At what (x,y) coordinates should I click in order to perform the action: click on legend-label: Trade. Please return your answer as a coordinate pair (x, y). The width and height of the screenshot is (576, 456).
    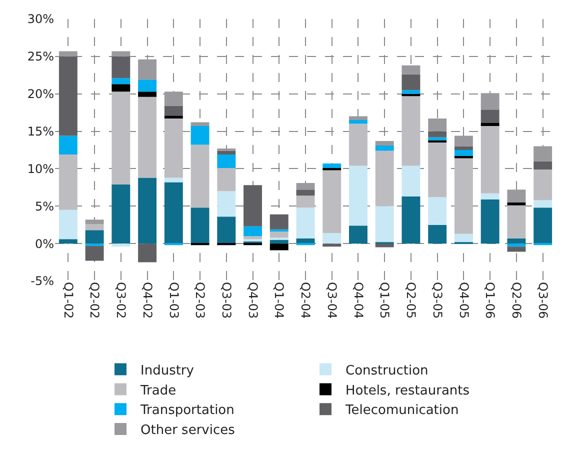
    Looking at the image, I should click on (158, 390).